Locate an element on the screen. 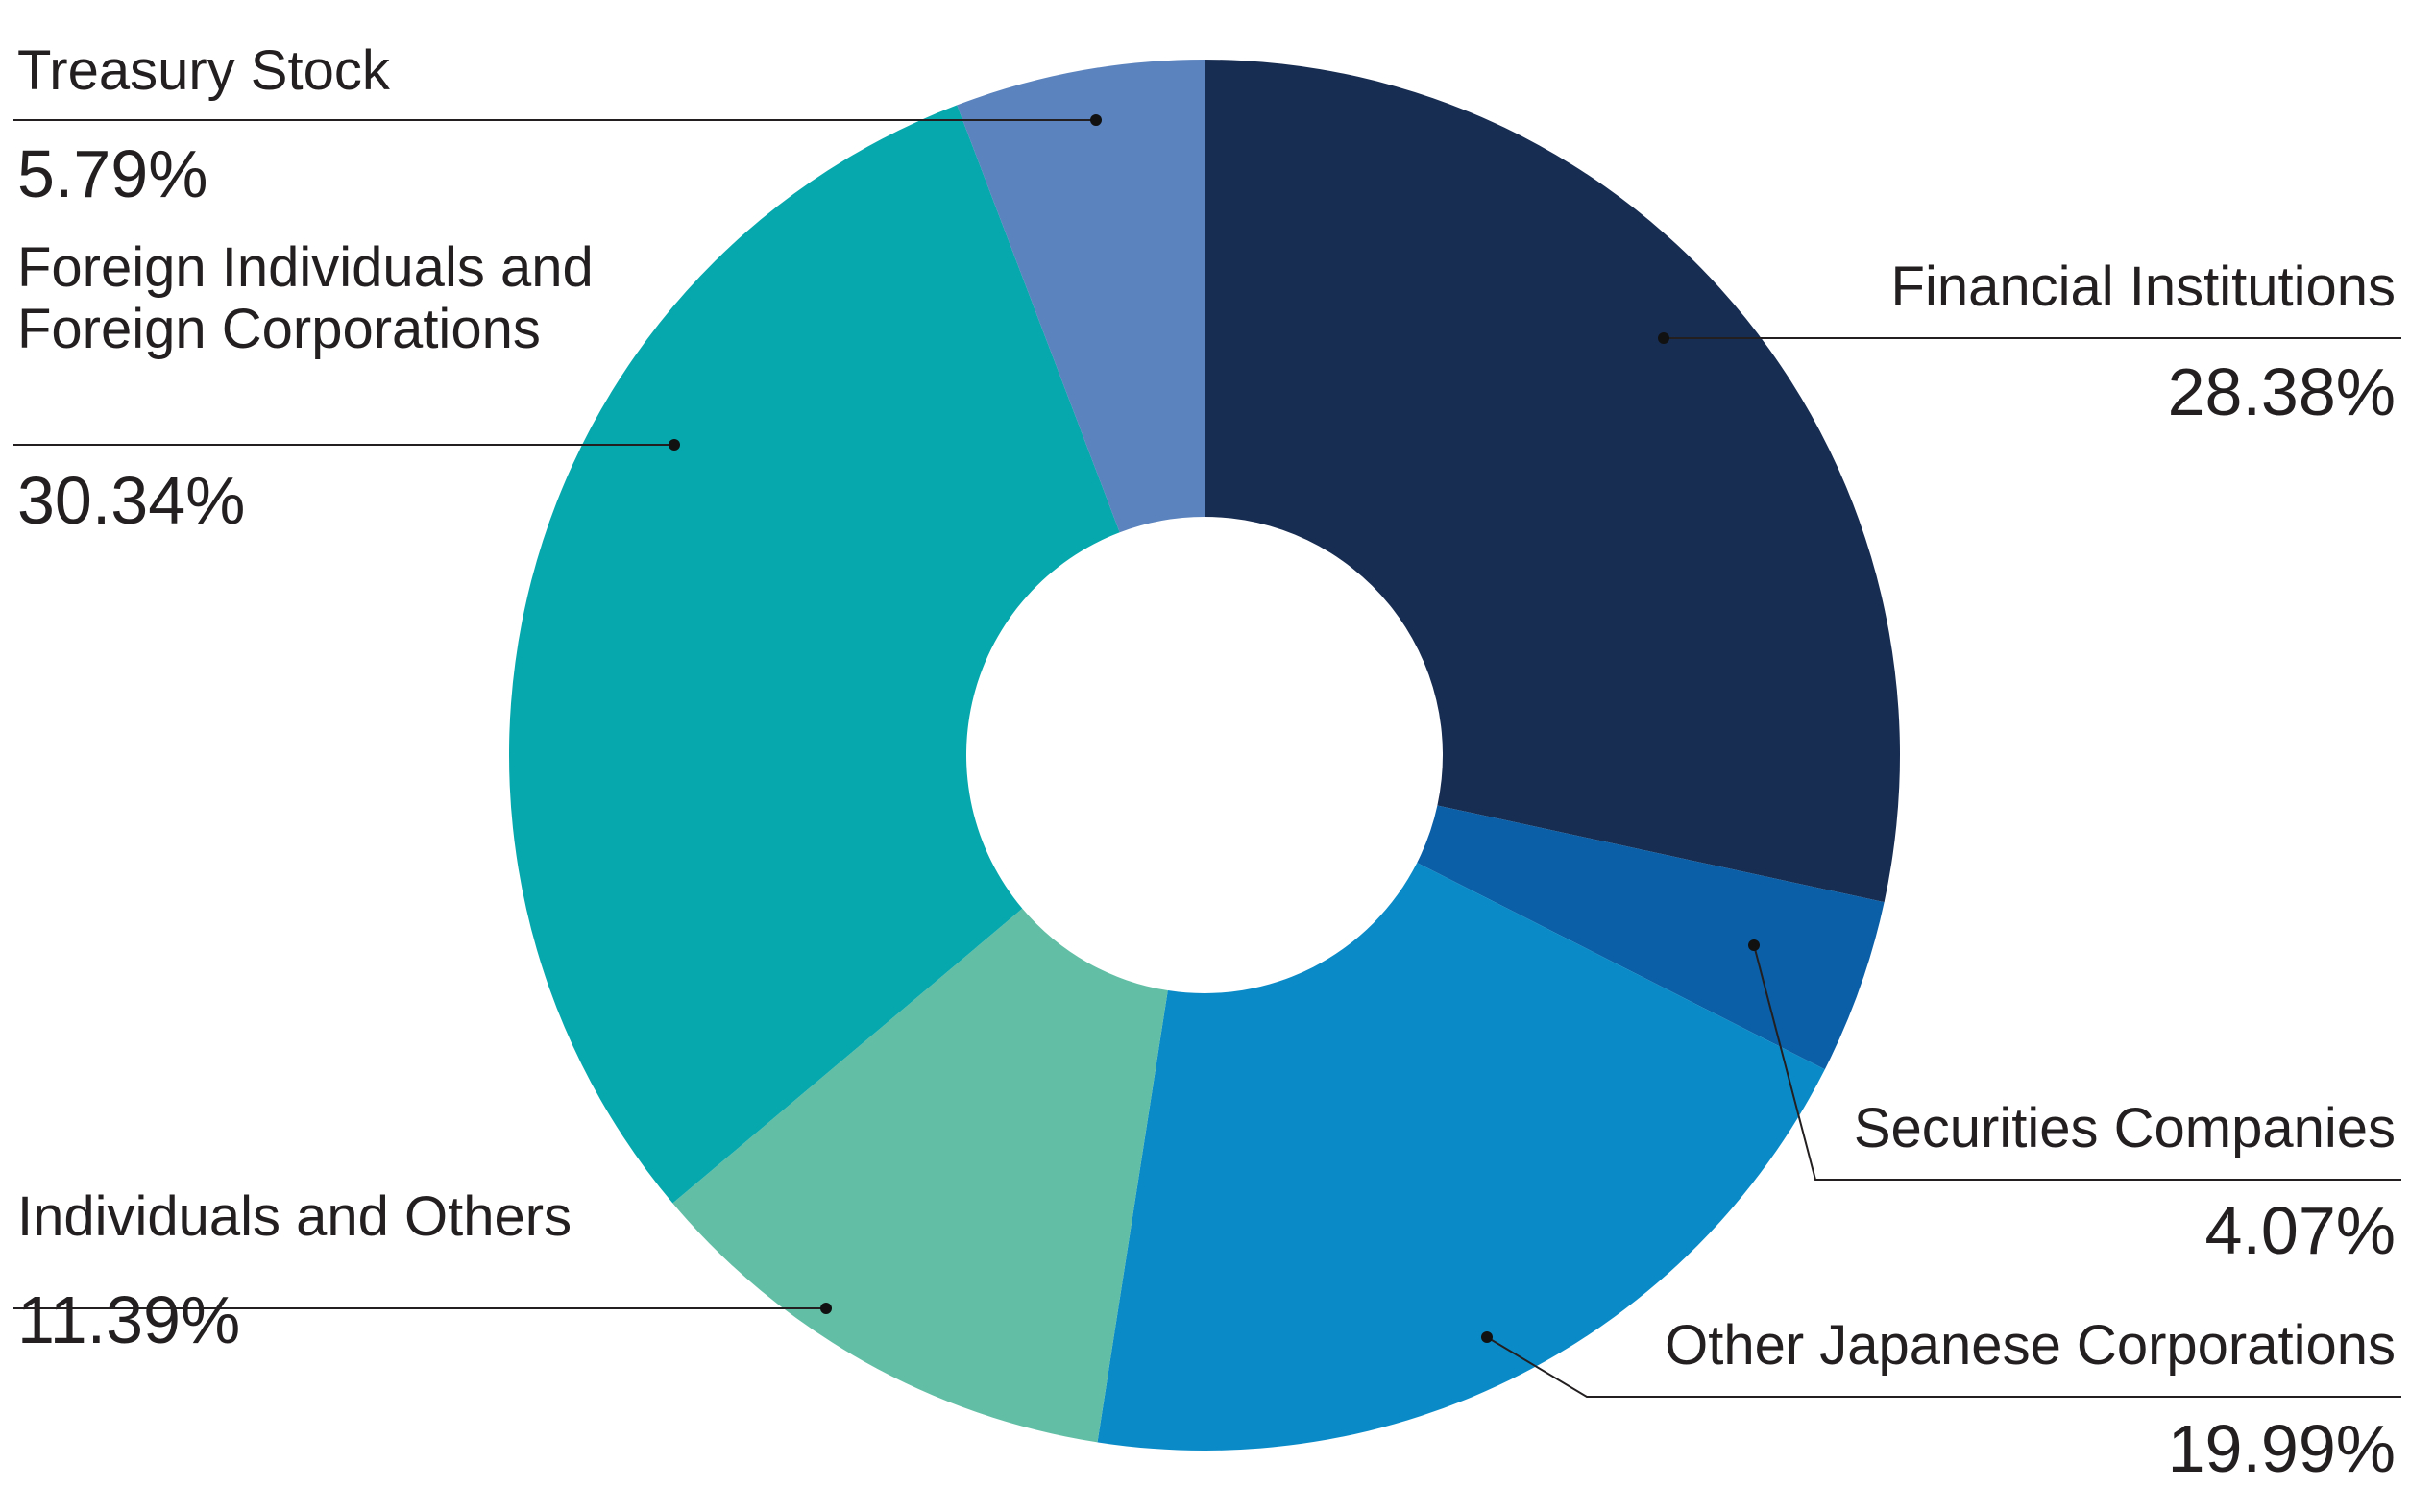 Image resolution: width=2410 pixels, height=1512 pixels. slice-label: Other Japanese Corporations is located at coordinates (2031, 1345).